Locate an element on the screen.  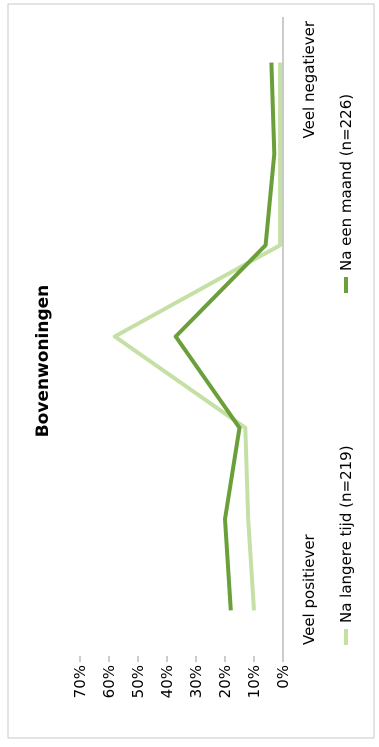
chart-title: Bovenwoningen is located at coordinates (43, 361).